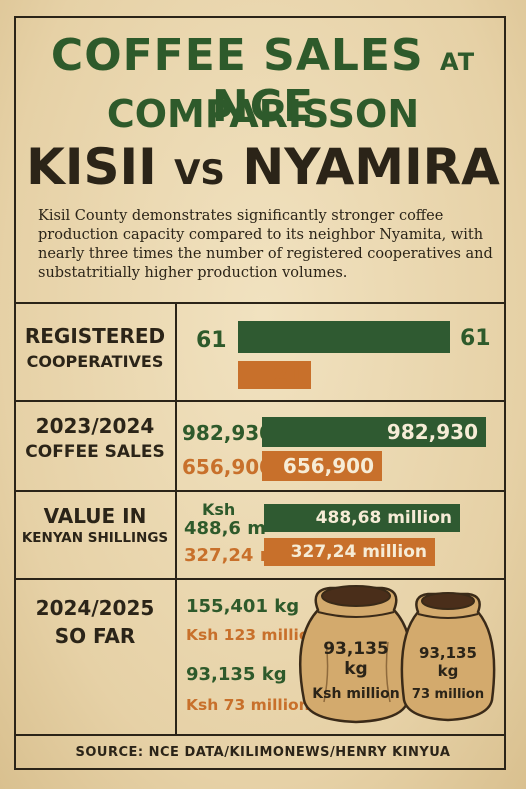  I want to click on value-nyamira-left-amount: 327,24 m, so click(231, 555).